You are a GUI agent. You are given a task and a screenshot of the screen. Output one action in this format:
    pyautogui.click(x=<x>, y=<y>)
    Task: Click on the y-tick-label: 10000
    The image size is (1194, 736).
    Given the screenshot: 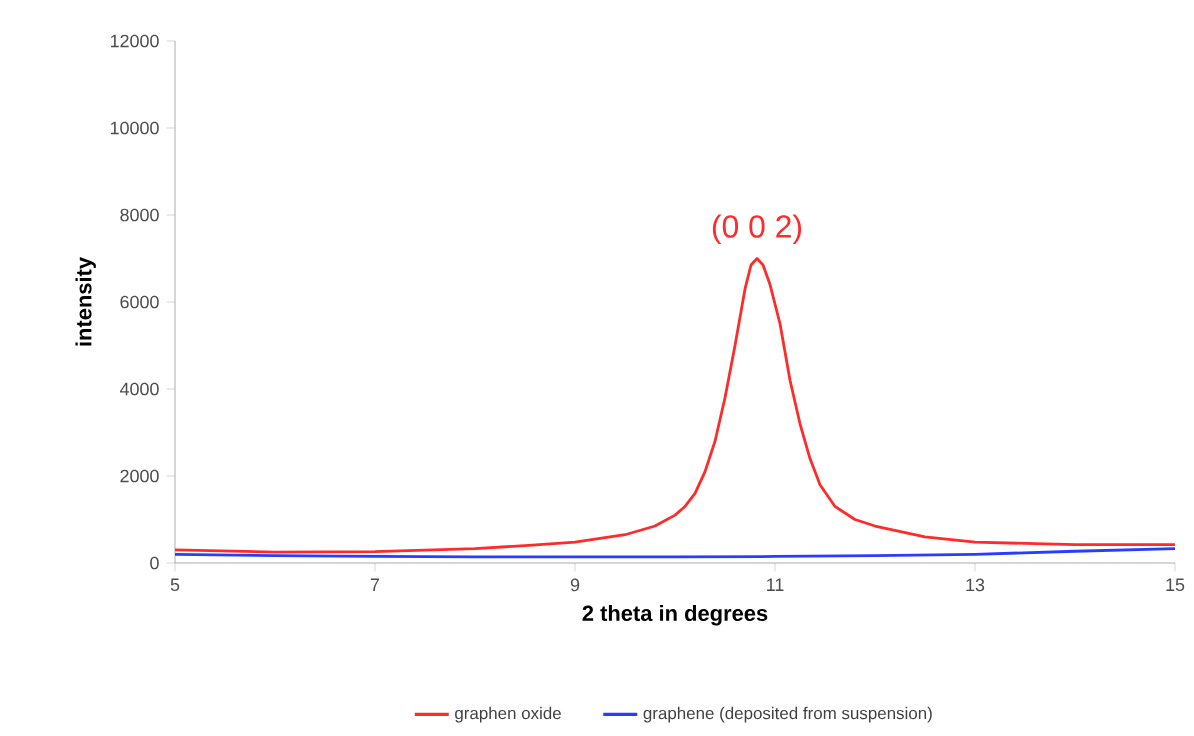 What is the action you would take?
    pyautogui.click(x=134, y=128)
    